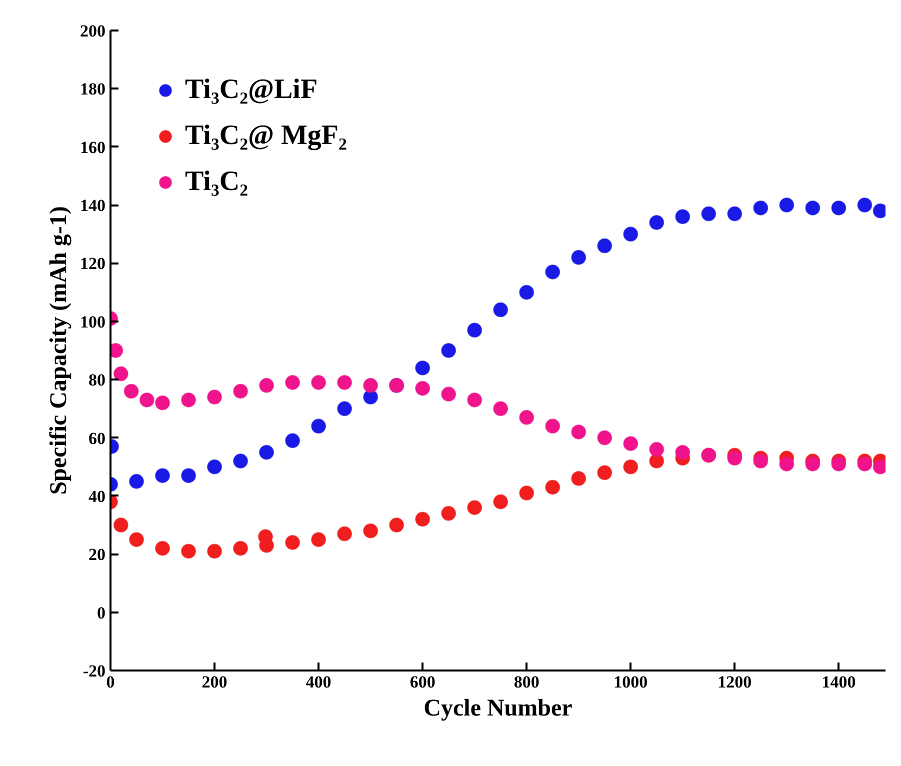  What do you see at coordinates (266, 136) in the screenshot?
I see `legend-label: Ti₃C₂@ MgF₂` at bounding box center [266, 136].